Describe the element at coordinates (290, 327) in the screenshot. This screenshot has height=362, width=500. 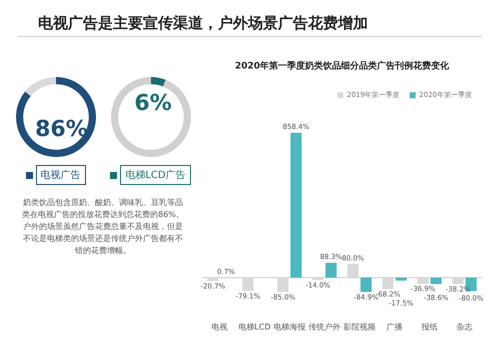
I see `x-tick-label: 电梯海报` at that location.